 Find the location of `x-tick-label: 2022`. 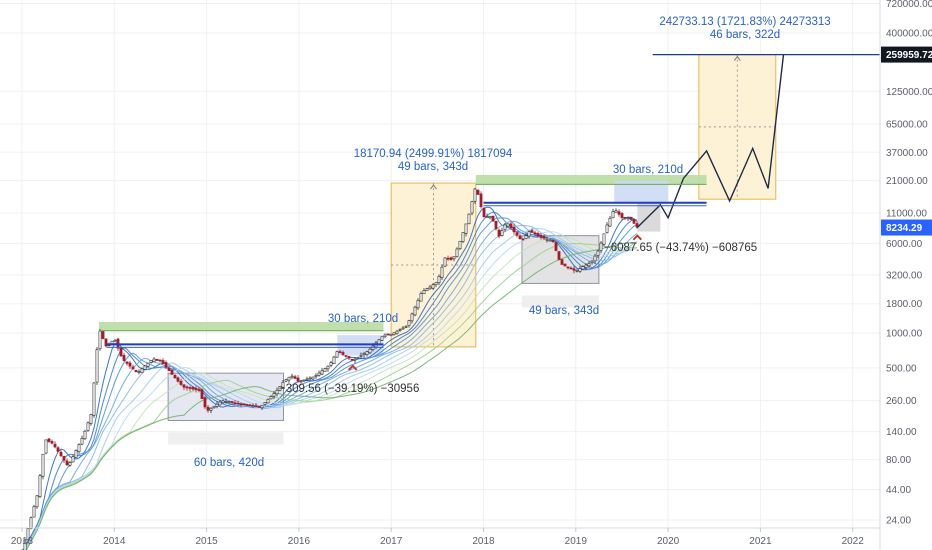

x-tick-label: 2022 is located at coordinates (853, 541).